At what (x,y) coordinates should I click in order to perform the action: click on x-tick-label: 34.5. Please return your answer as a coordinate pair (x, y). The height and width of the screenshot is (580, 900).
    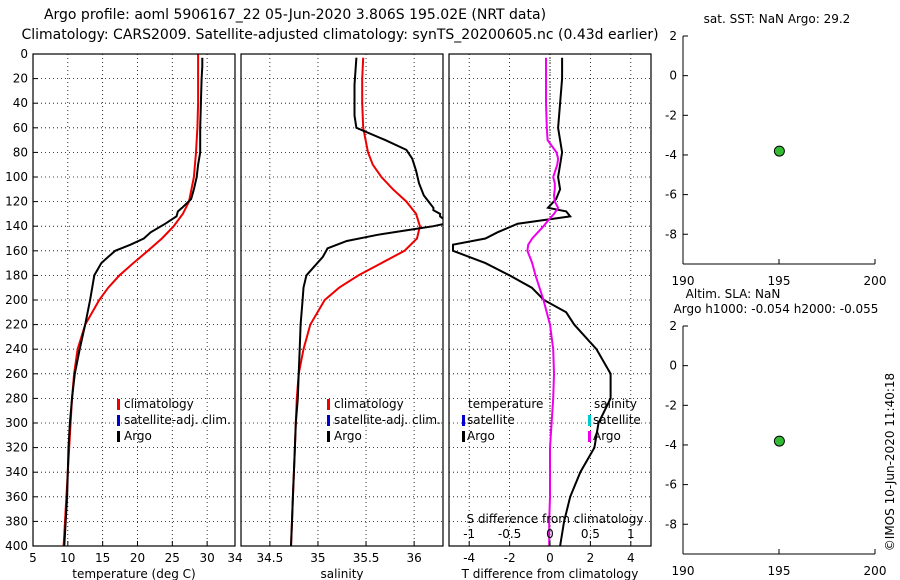
    Looking at the image, I should click on (269, 558).